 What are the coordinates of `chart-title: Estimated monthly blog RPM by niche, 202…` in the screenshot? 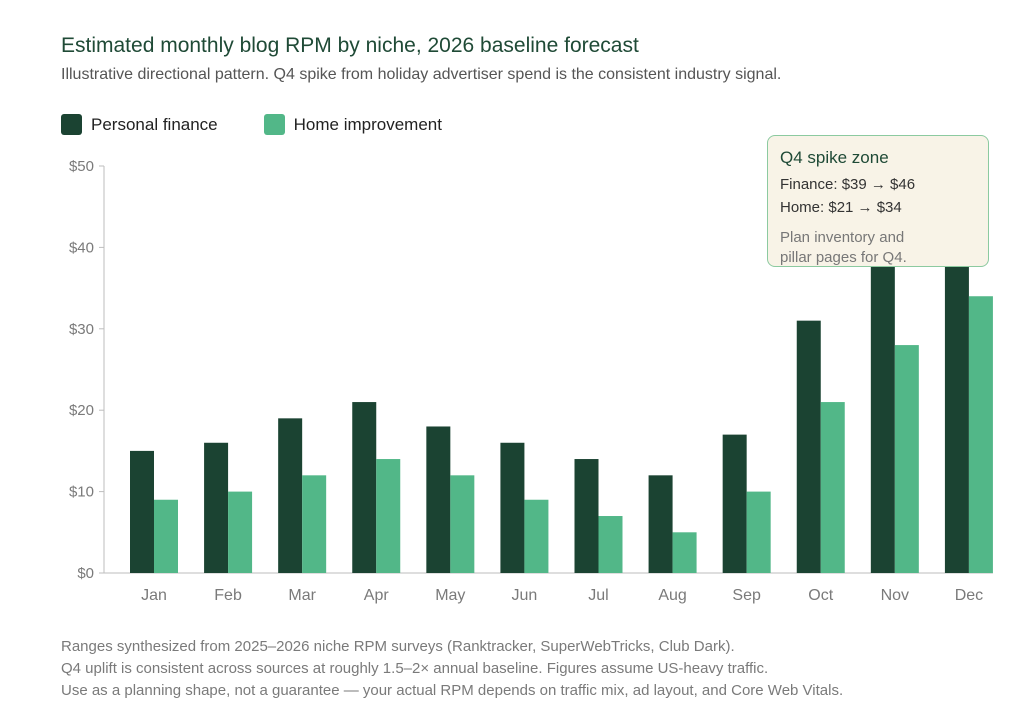 It's located at (350, 45).